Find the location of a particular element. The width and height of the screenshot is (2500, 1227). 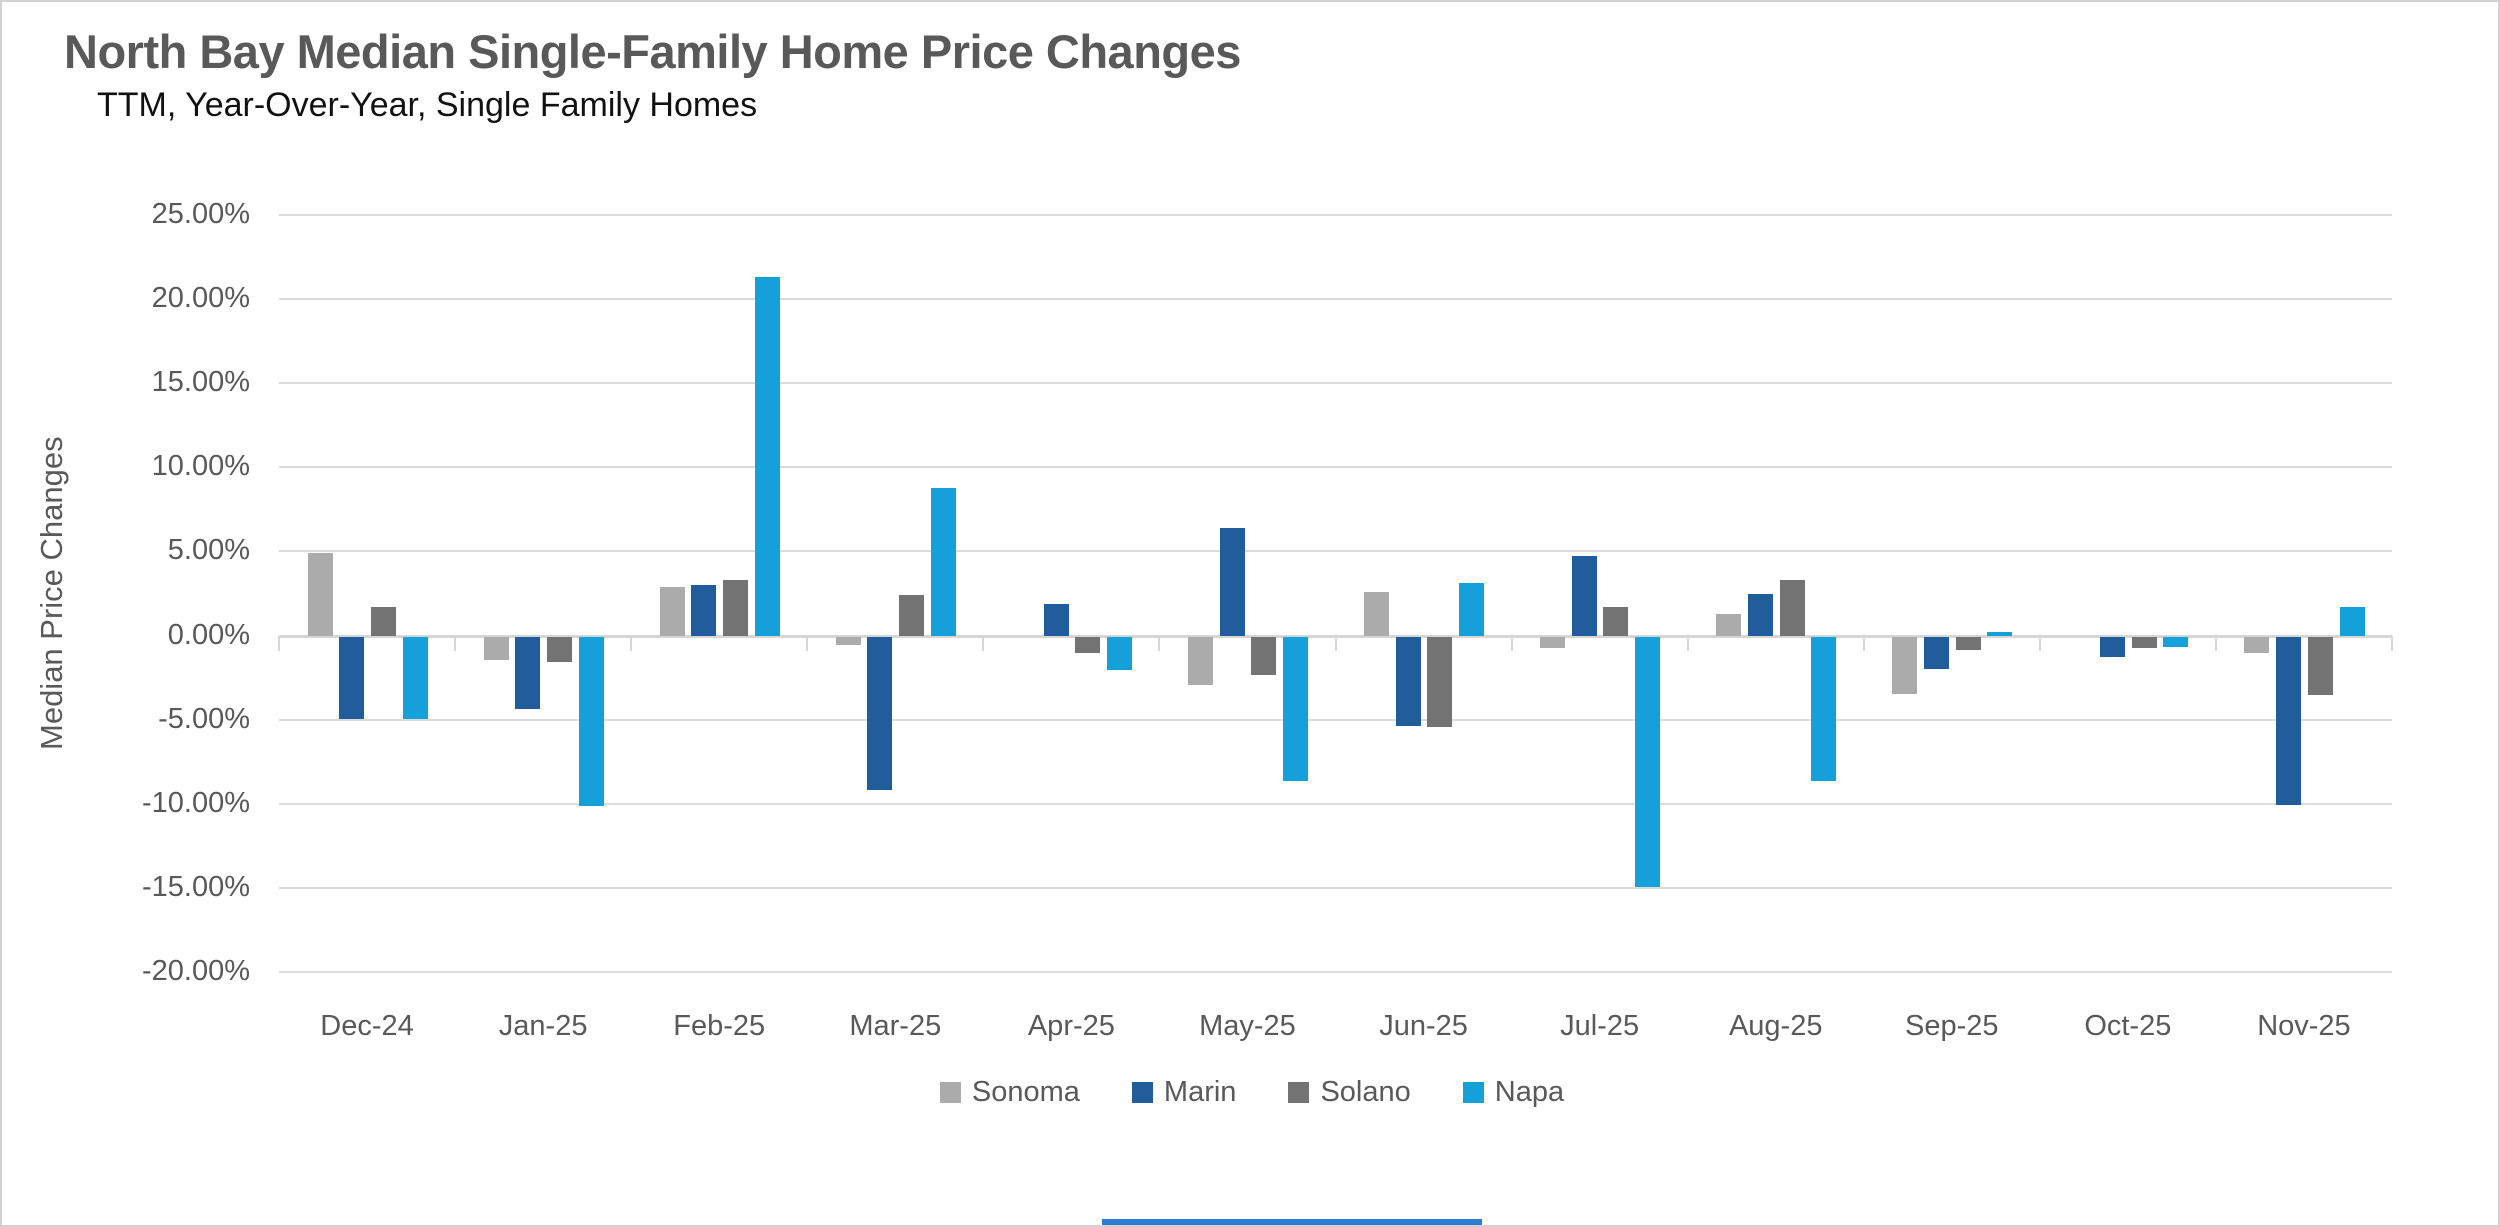

x-axis-category-label: Sep-25 is located at coordinates (1952, 1025).